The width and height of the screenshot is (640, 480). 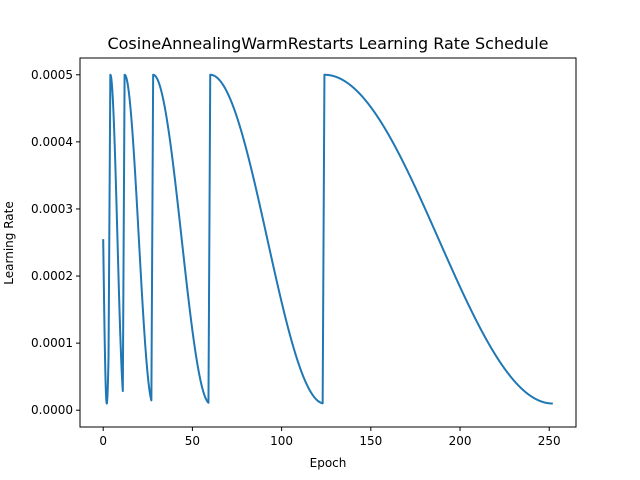 I want to click on y-tick-label: 0.0003, so click(x=52, y=209).